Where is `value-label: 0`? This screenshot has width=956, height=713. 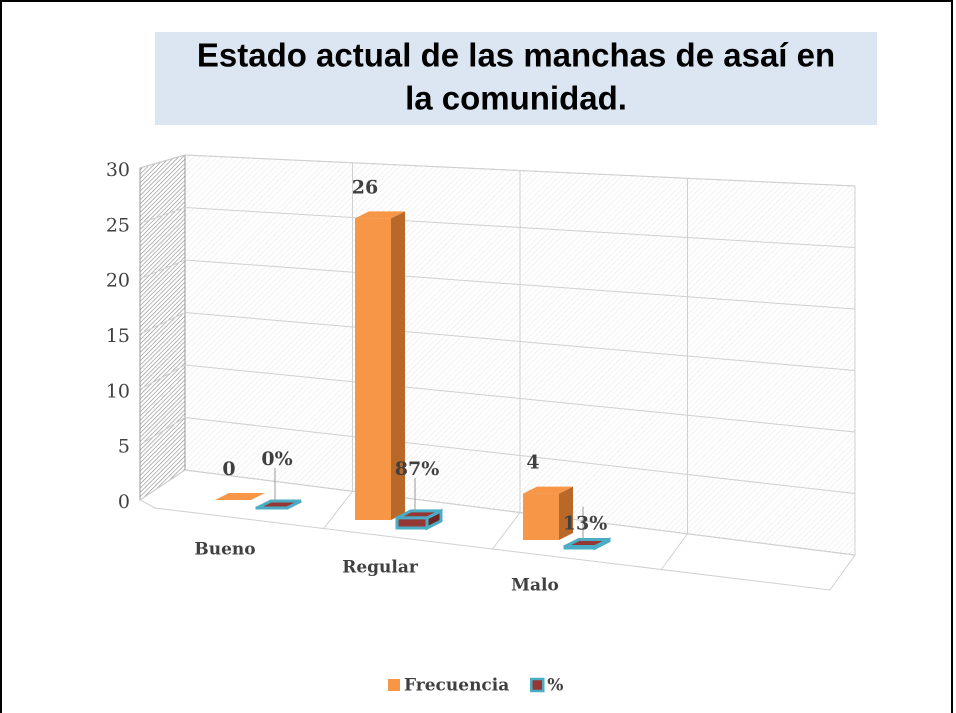
value-label: 0 is located at coordinates (228, 469).